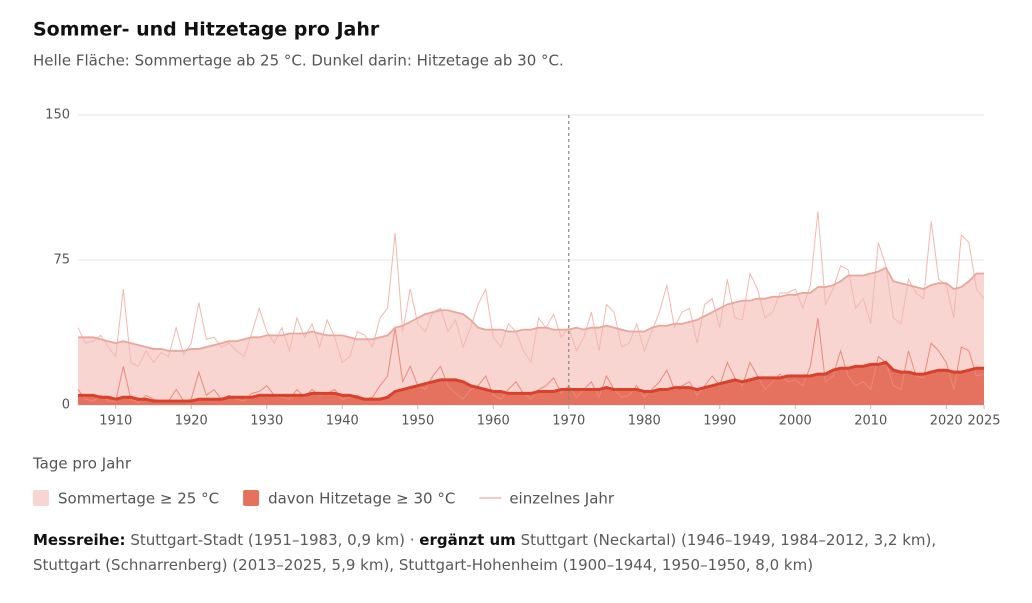 This screenshot has height=603, width=1032. Describe the element at coordinates (138, 499) in the screenshot. I see `legend-label: Sommertage ≥ 25 °C` at that location.